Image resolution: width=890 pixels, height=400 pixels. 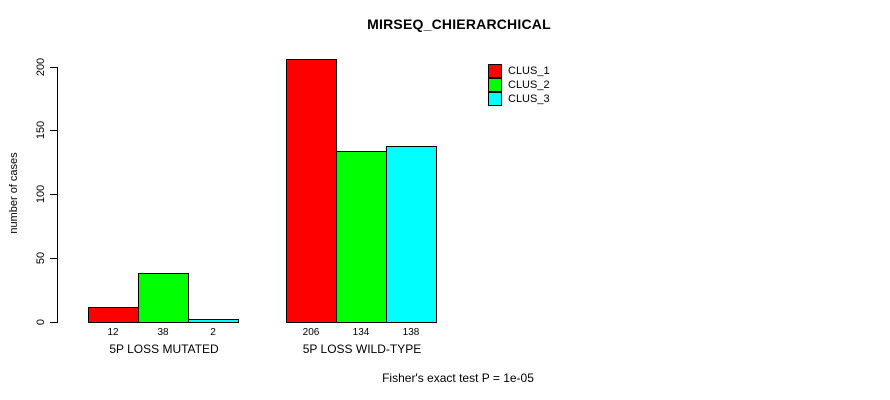 What do you see at coordinates (41, 322) in the screenshot?
I see `y-tick-label: 0` at bounding box center [41, 322].